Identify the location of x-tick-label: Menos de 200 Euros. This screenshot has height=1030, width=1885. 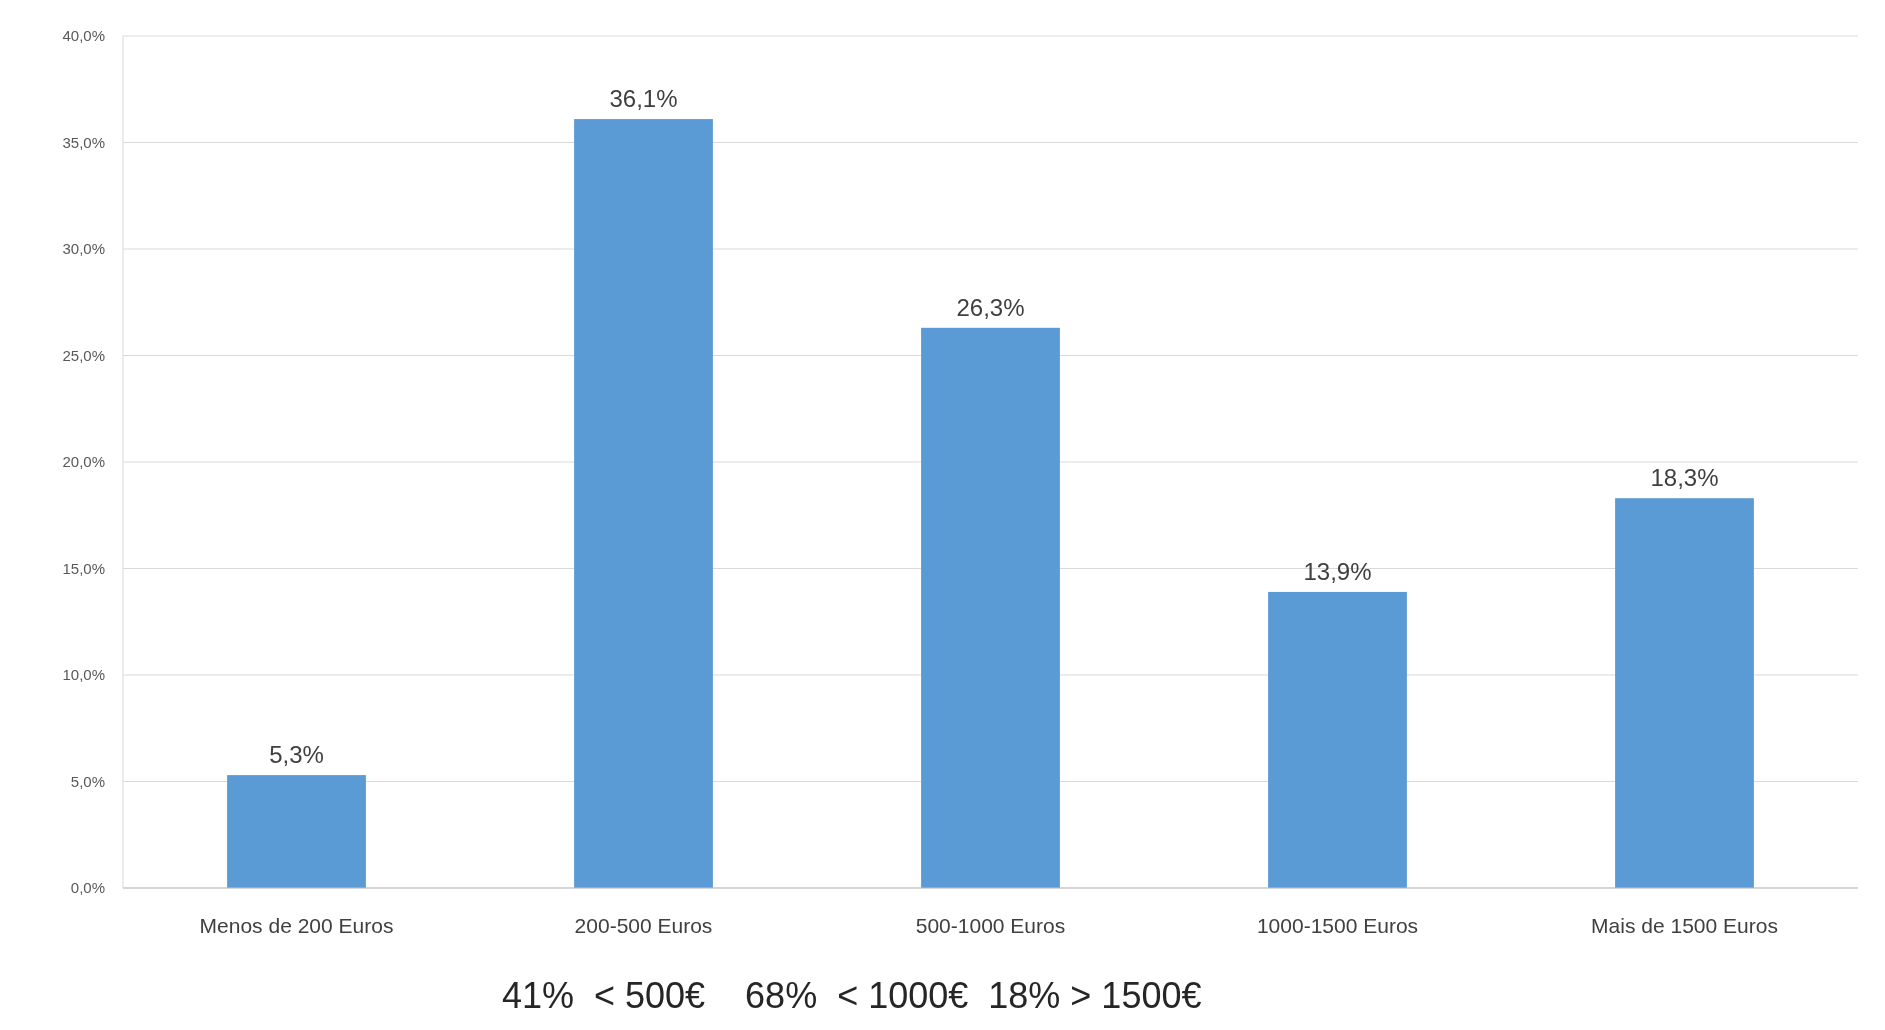
(296, 925).